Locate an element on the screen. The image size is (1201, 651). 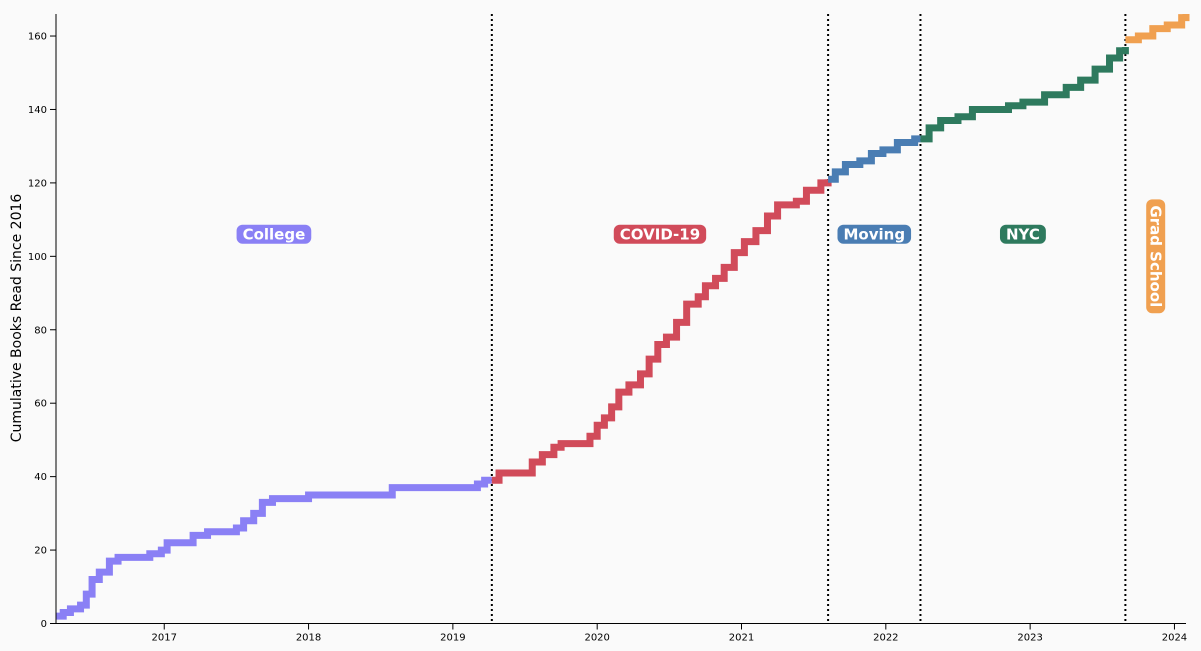
x-tick-label: 2019 is located at coordinates (452, 638).